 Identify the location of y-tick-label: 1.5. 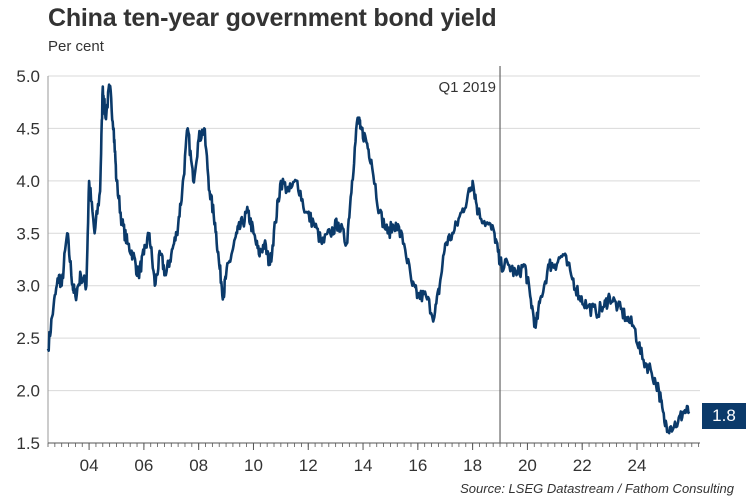
(28, 443).